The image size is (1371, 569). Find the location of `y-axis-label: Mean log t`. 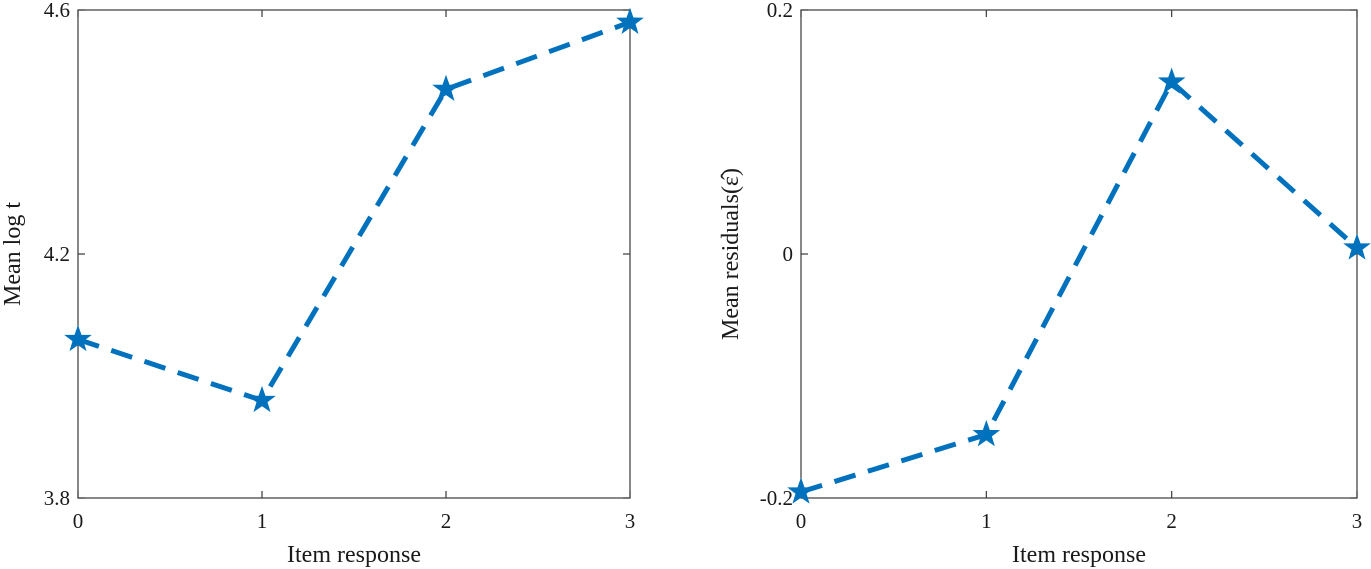

y-axis-label: Mean log t is located at coordinates (13, 254).